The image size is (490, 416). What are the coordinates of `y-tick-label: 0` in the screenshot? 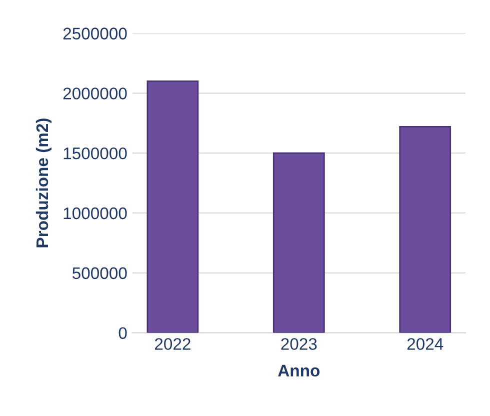 It's located at (122, 333).